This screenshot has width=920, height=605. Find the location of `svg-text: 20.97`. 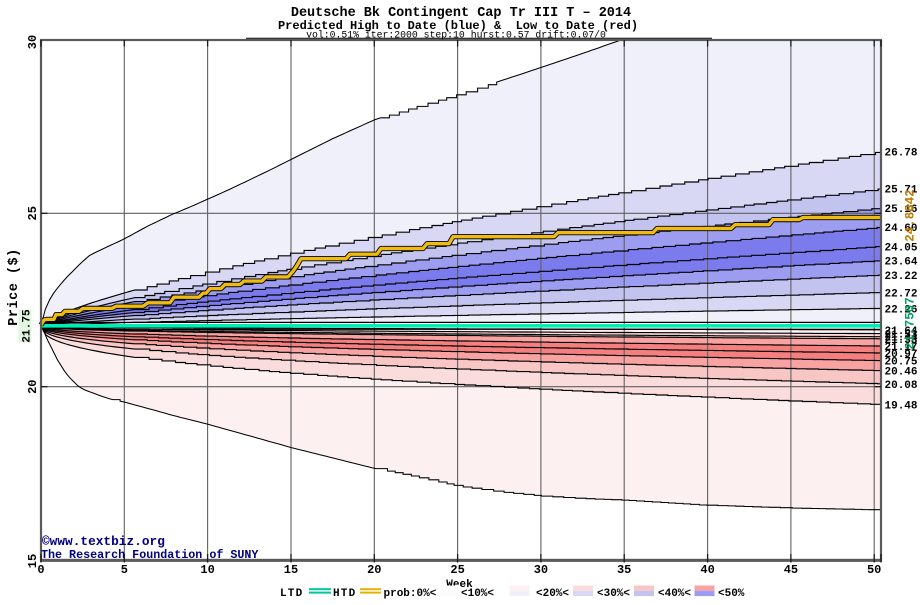

svg-text: 20.97 is located at coordinates (901, 355).